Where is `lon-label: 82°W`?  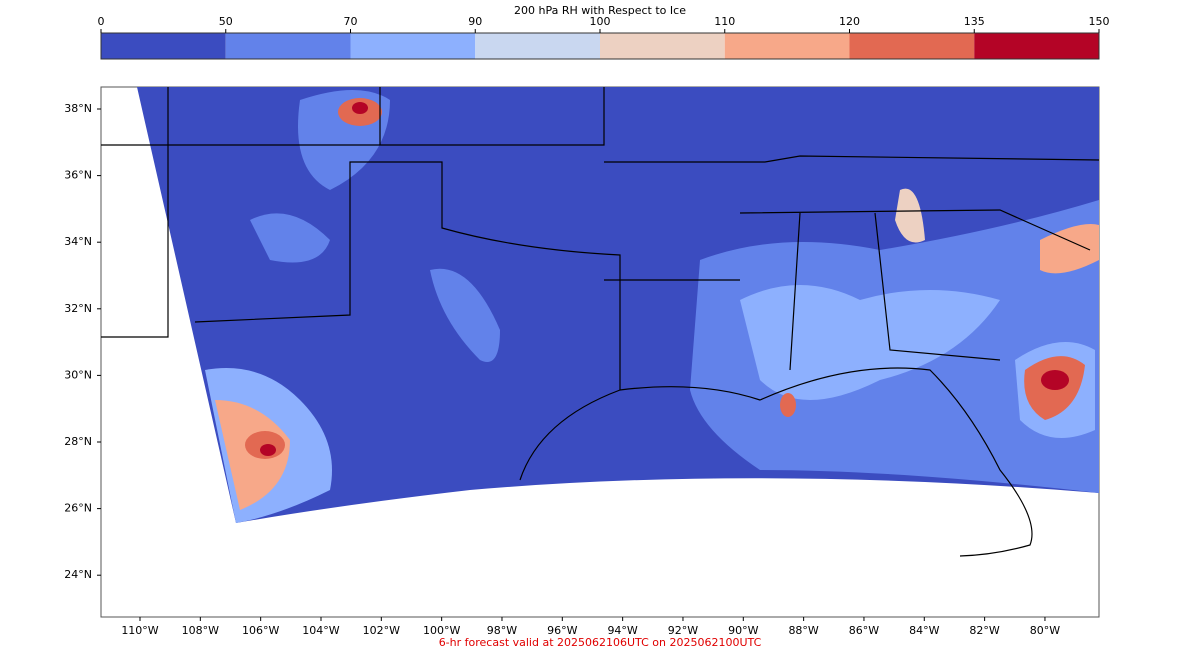 lon-label: 82°W is located at coordinates (984, 630).